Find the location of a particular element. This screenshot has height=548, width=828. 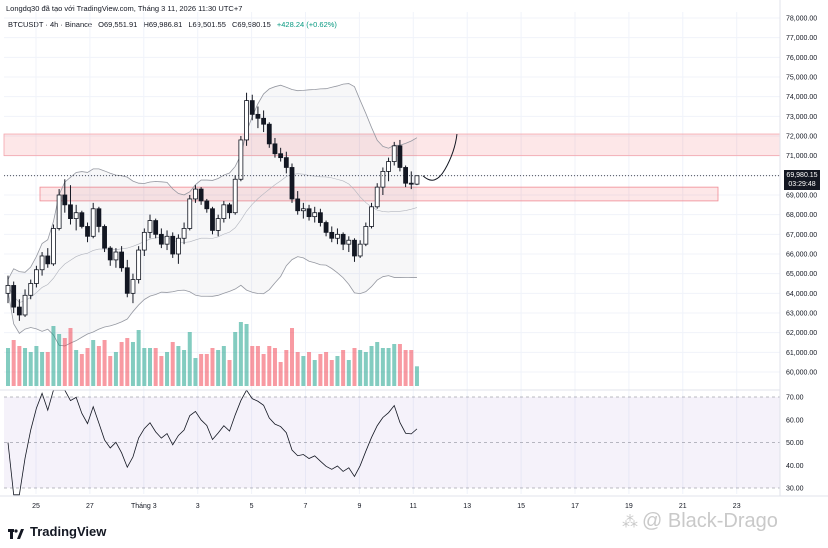

rsi-line is located at coordinates (212, 442).